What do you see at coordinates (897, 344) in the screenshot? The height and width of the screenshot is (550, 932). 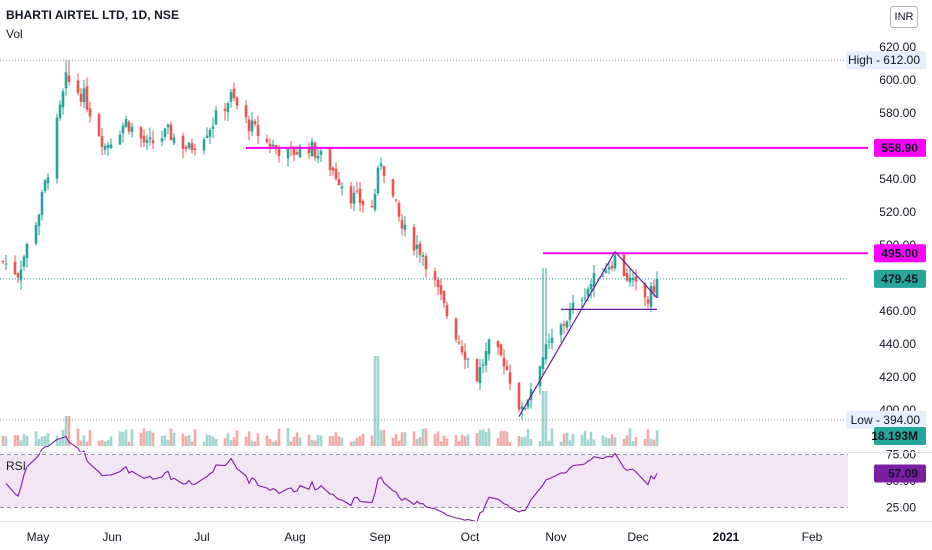 I see `price-tick-label: 440.00` at bounding box center [897, 344].